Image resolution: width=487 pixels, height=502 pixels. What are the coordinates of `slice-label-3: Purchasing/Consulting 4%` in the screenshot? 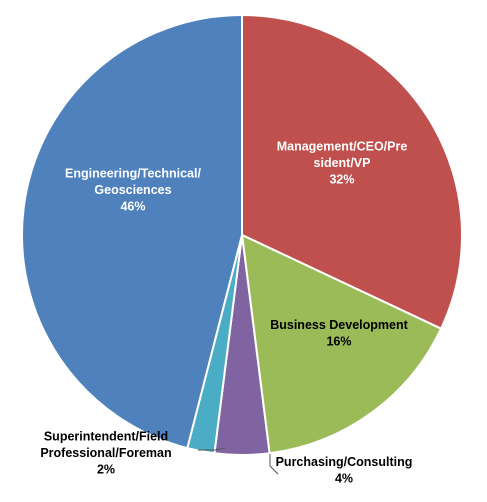 It's located at (344, 470).